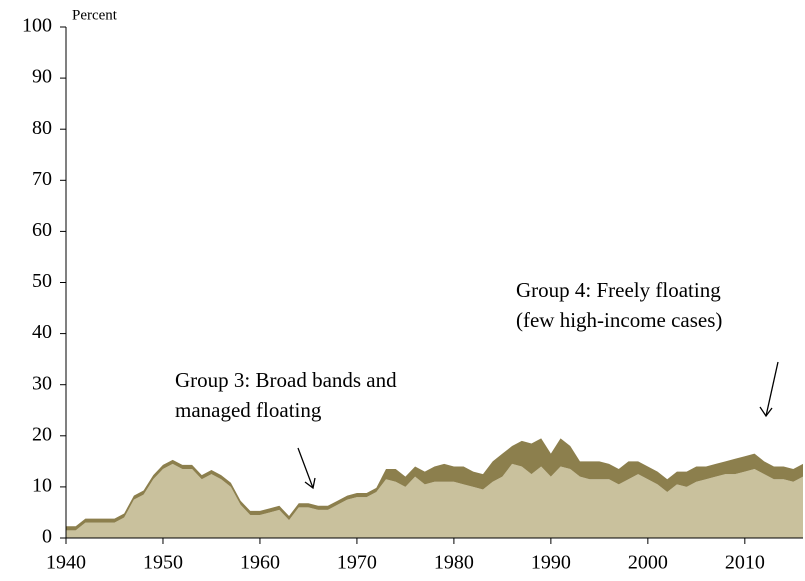 The image size is (805, 581). What do you see at coordinates (95, 15) in the screenshot?
I see `axis-label: Percent` at bounding box center [95, 15].